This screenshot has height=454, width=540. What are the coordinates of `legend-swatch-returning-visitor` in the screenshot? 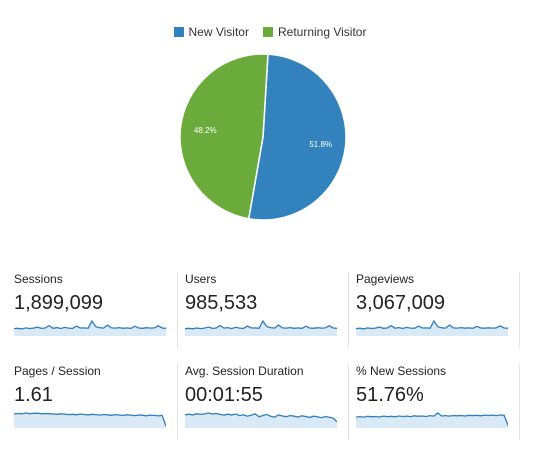 It's located at (267, 32).